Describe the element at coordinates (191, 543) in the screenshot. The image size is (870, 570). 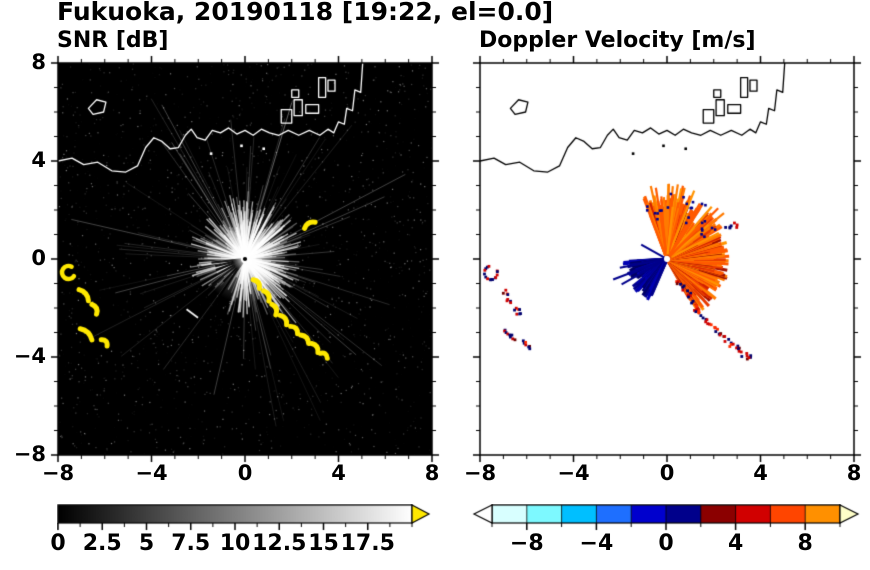
I see `snr-colorbar-tick-label: 7.5` at that location.